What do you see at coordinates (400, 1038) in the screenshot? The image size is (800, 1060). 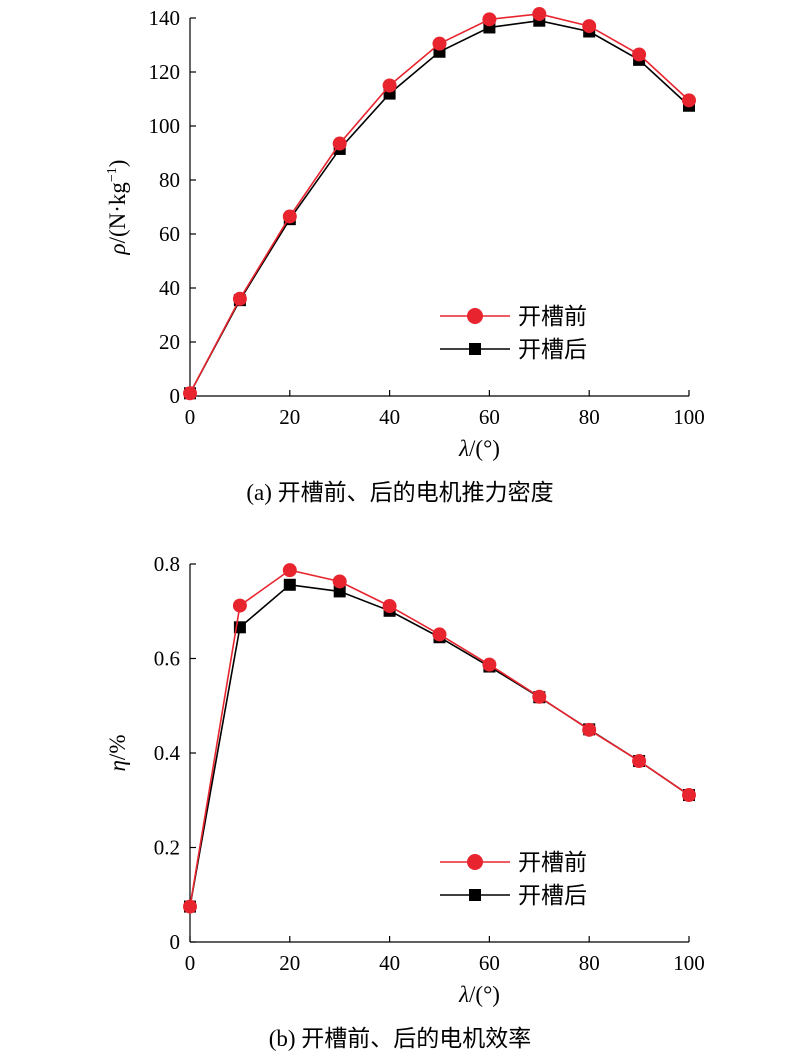 I see `chart-caption: (b) 开槽前、后的电机效率` at bounding box center [400, 1038].